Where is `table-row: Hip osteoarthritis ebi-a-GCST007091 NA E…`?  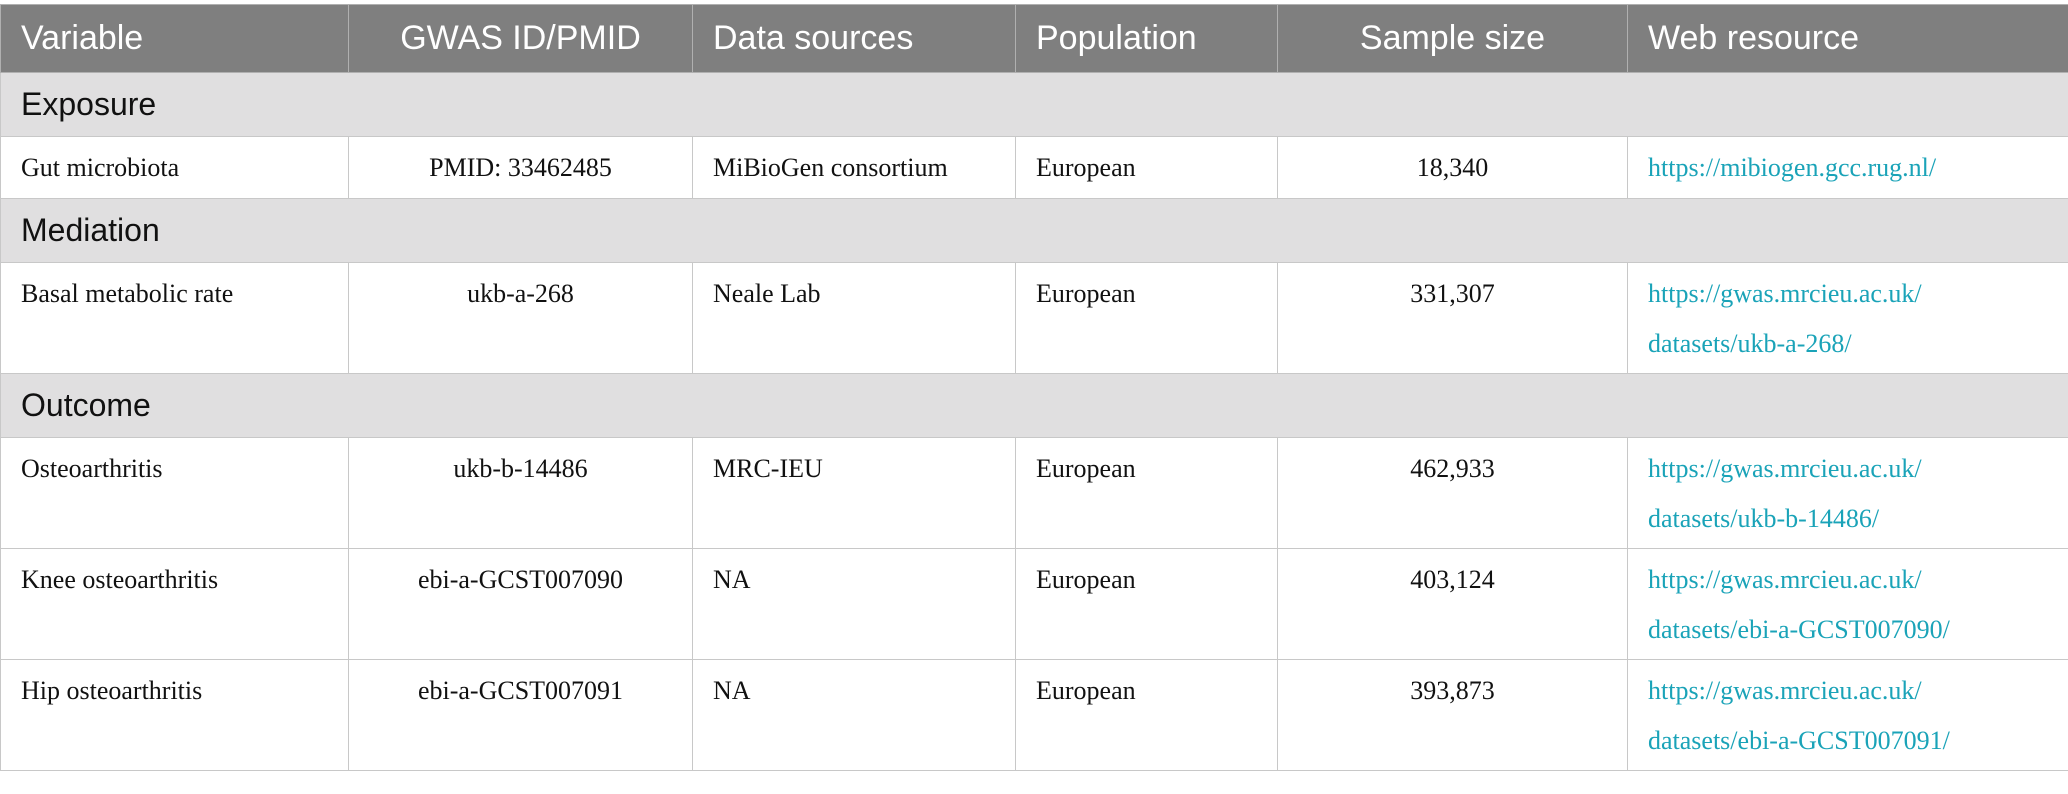
table-row: Hip osteoarthritis ebi-a-GCST007091 NA E… is located at coordinates (1034, 715).